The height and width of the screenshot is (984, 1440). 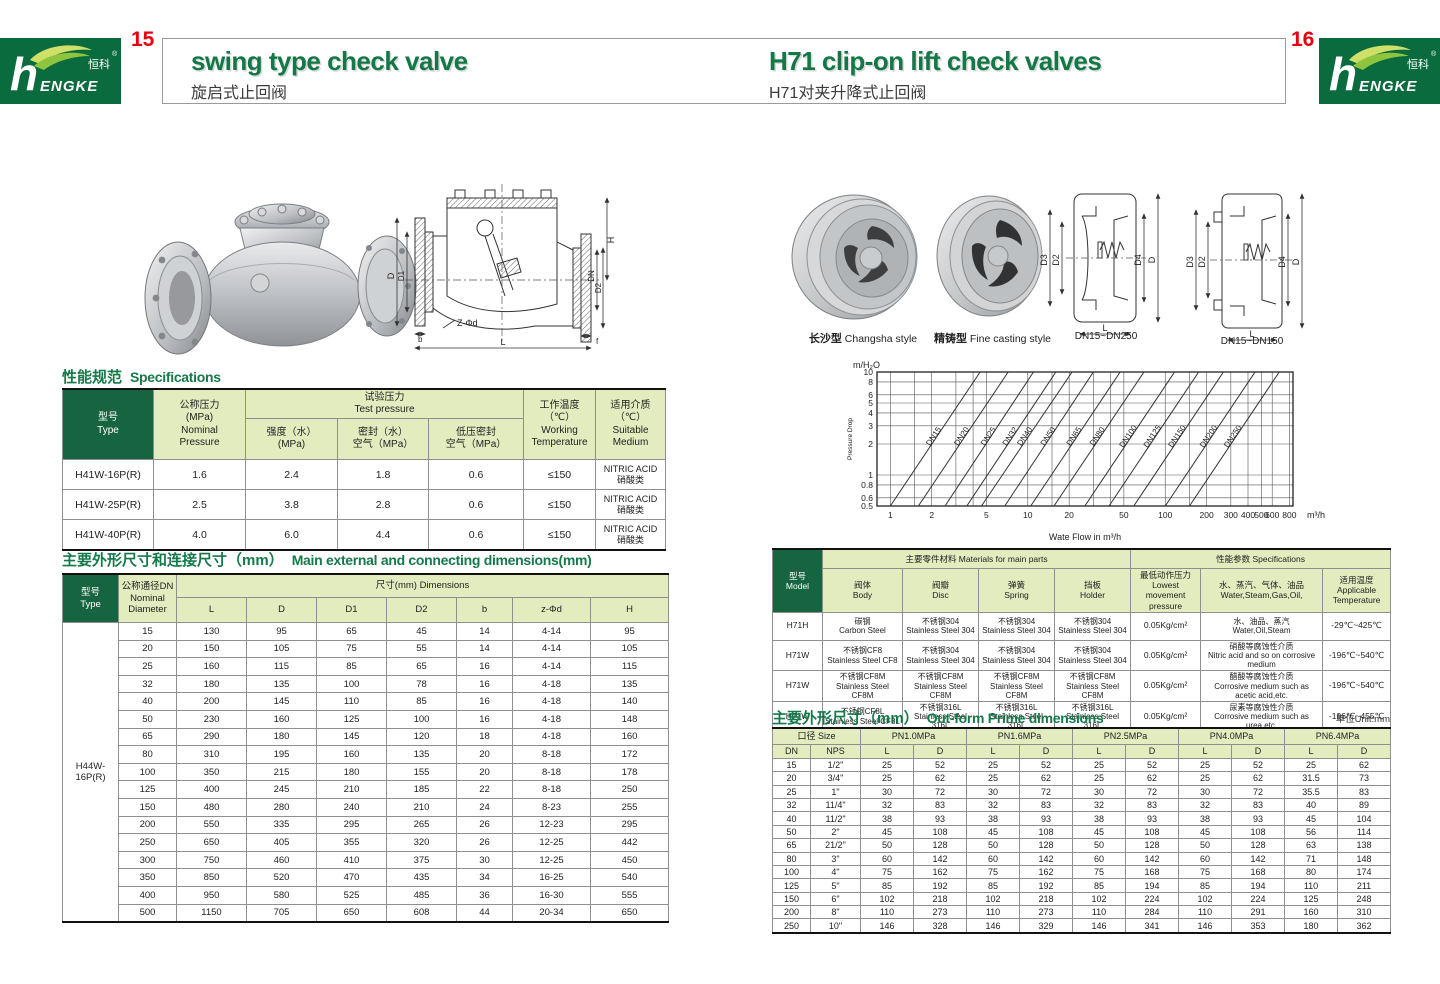 What do you see at coordinates (629, 860) in the screenshot?
I see `table-cell: 450` at bounding box center [629, 860].